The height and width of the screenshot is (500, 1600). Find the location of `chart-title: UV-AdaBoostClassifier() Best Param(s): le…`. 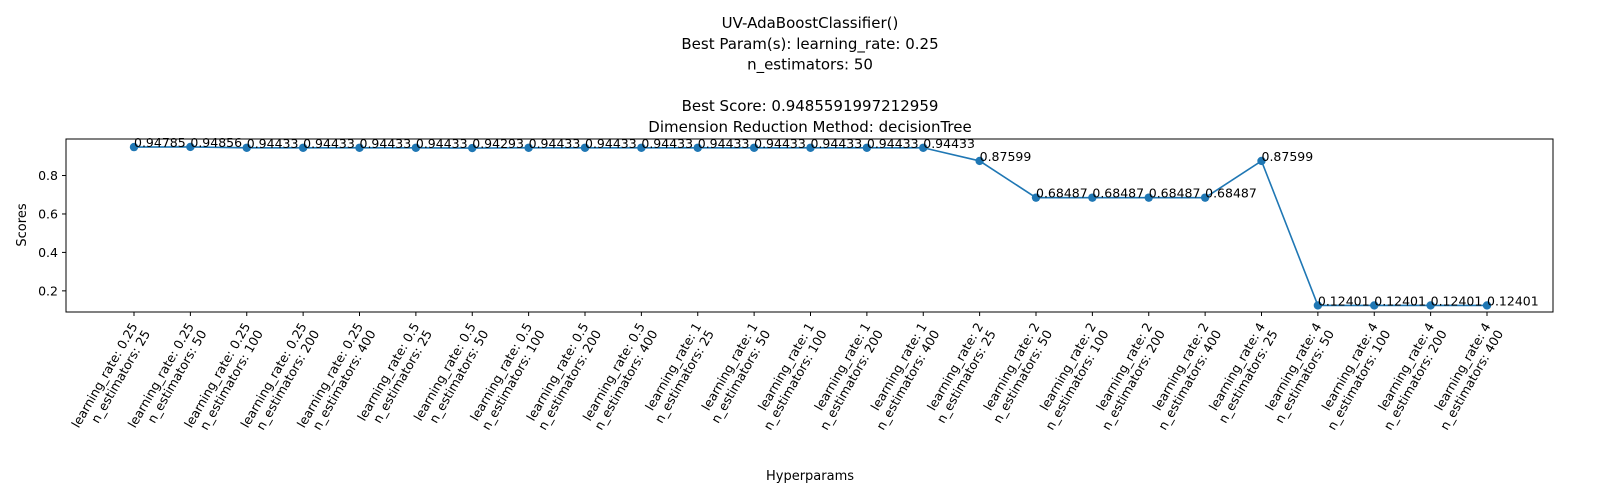

chart-title: UV-AdaBoostClassifier() Best Param(s): le… is located at coordinates (809, 75).